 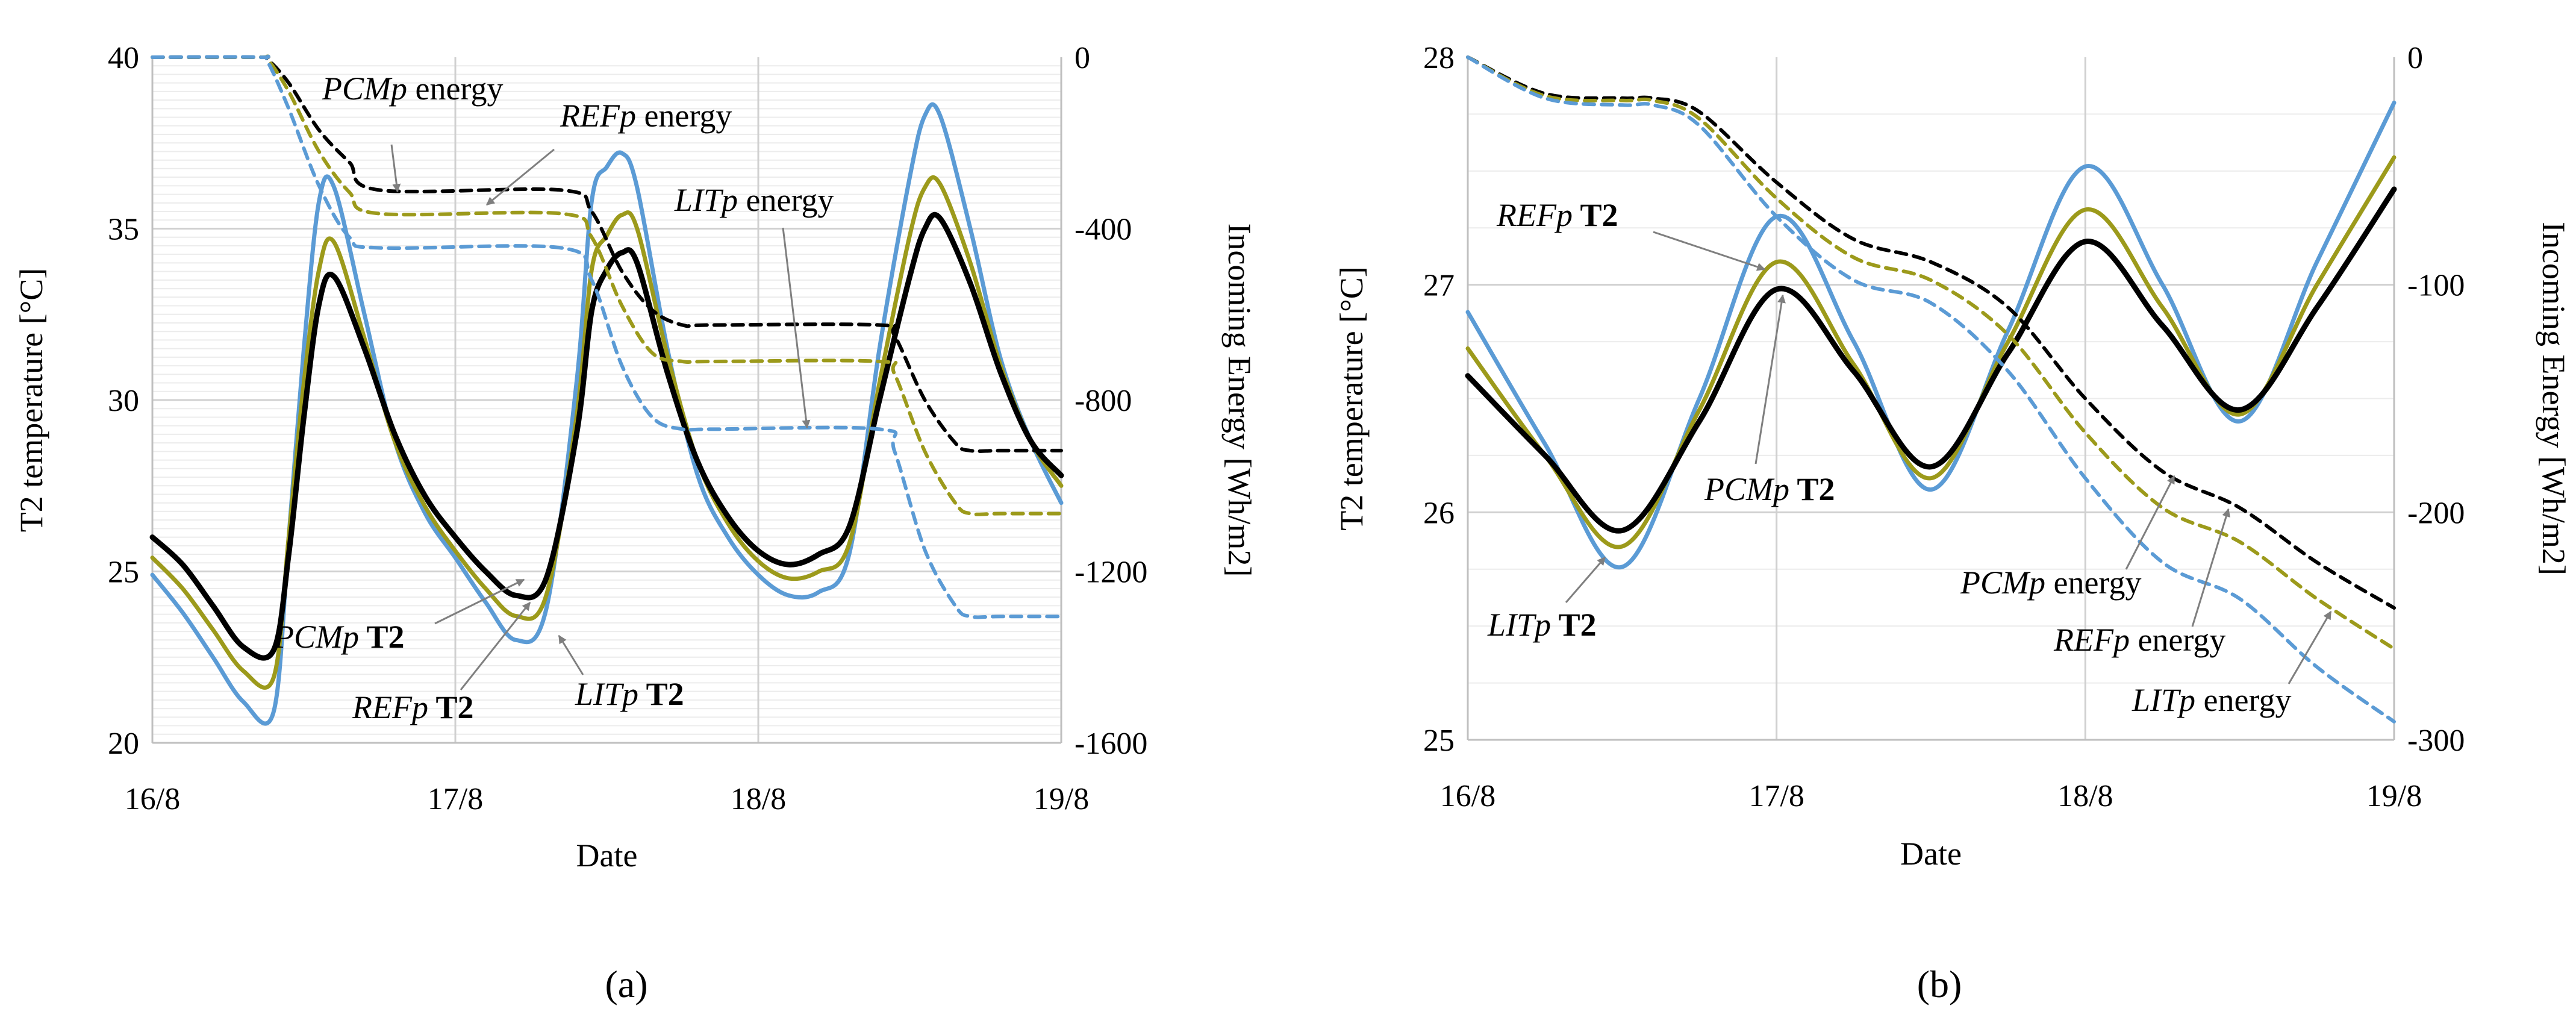 I want to click on chart1-x-tick-label: 19/8, so click(x=1061, y=799).